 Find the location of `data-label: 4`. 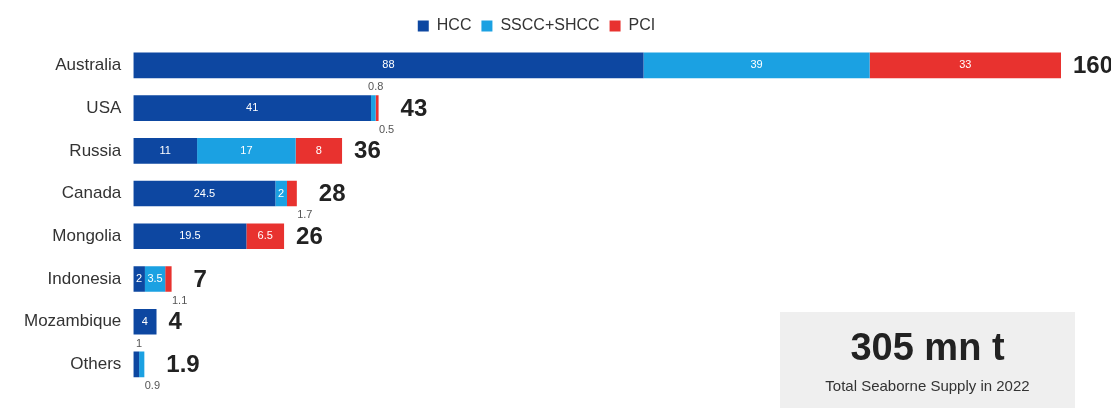

data-label: 4 is located at coordinates (144, 320).